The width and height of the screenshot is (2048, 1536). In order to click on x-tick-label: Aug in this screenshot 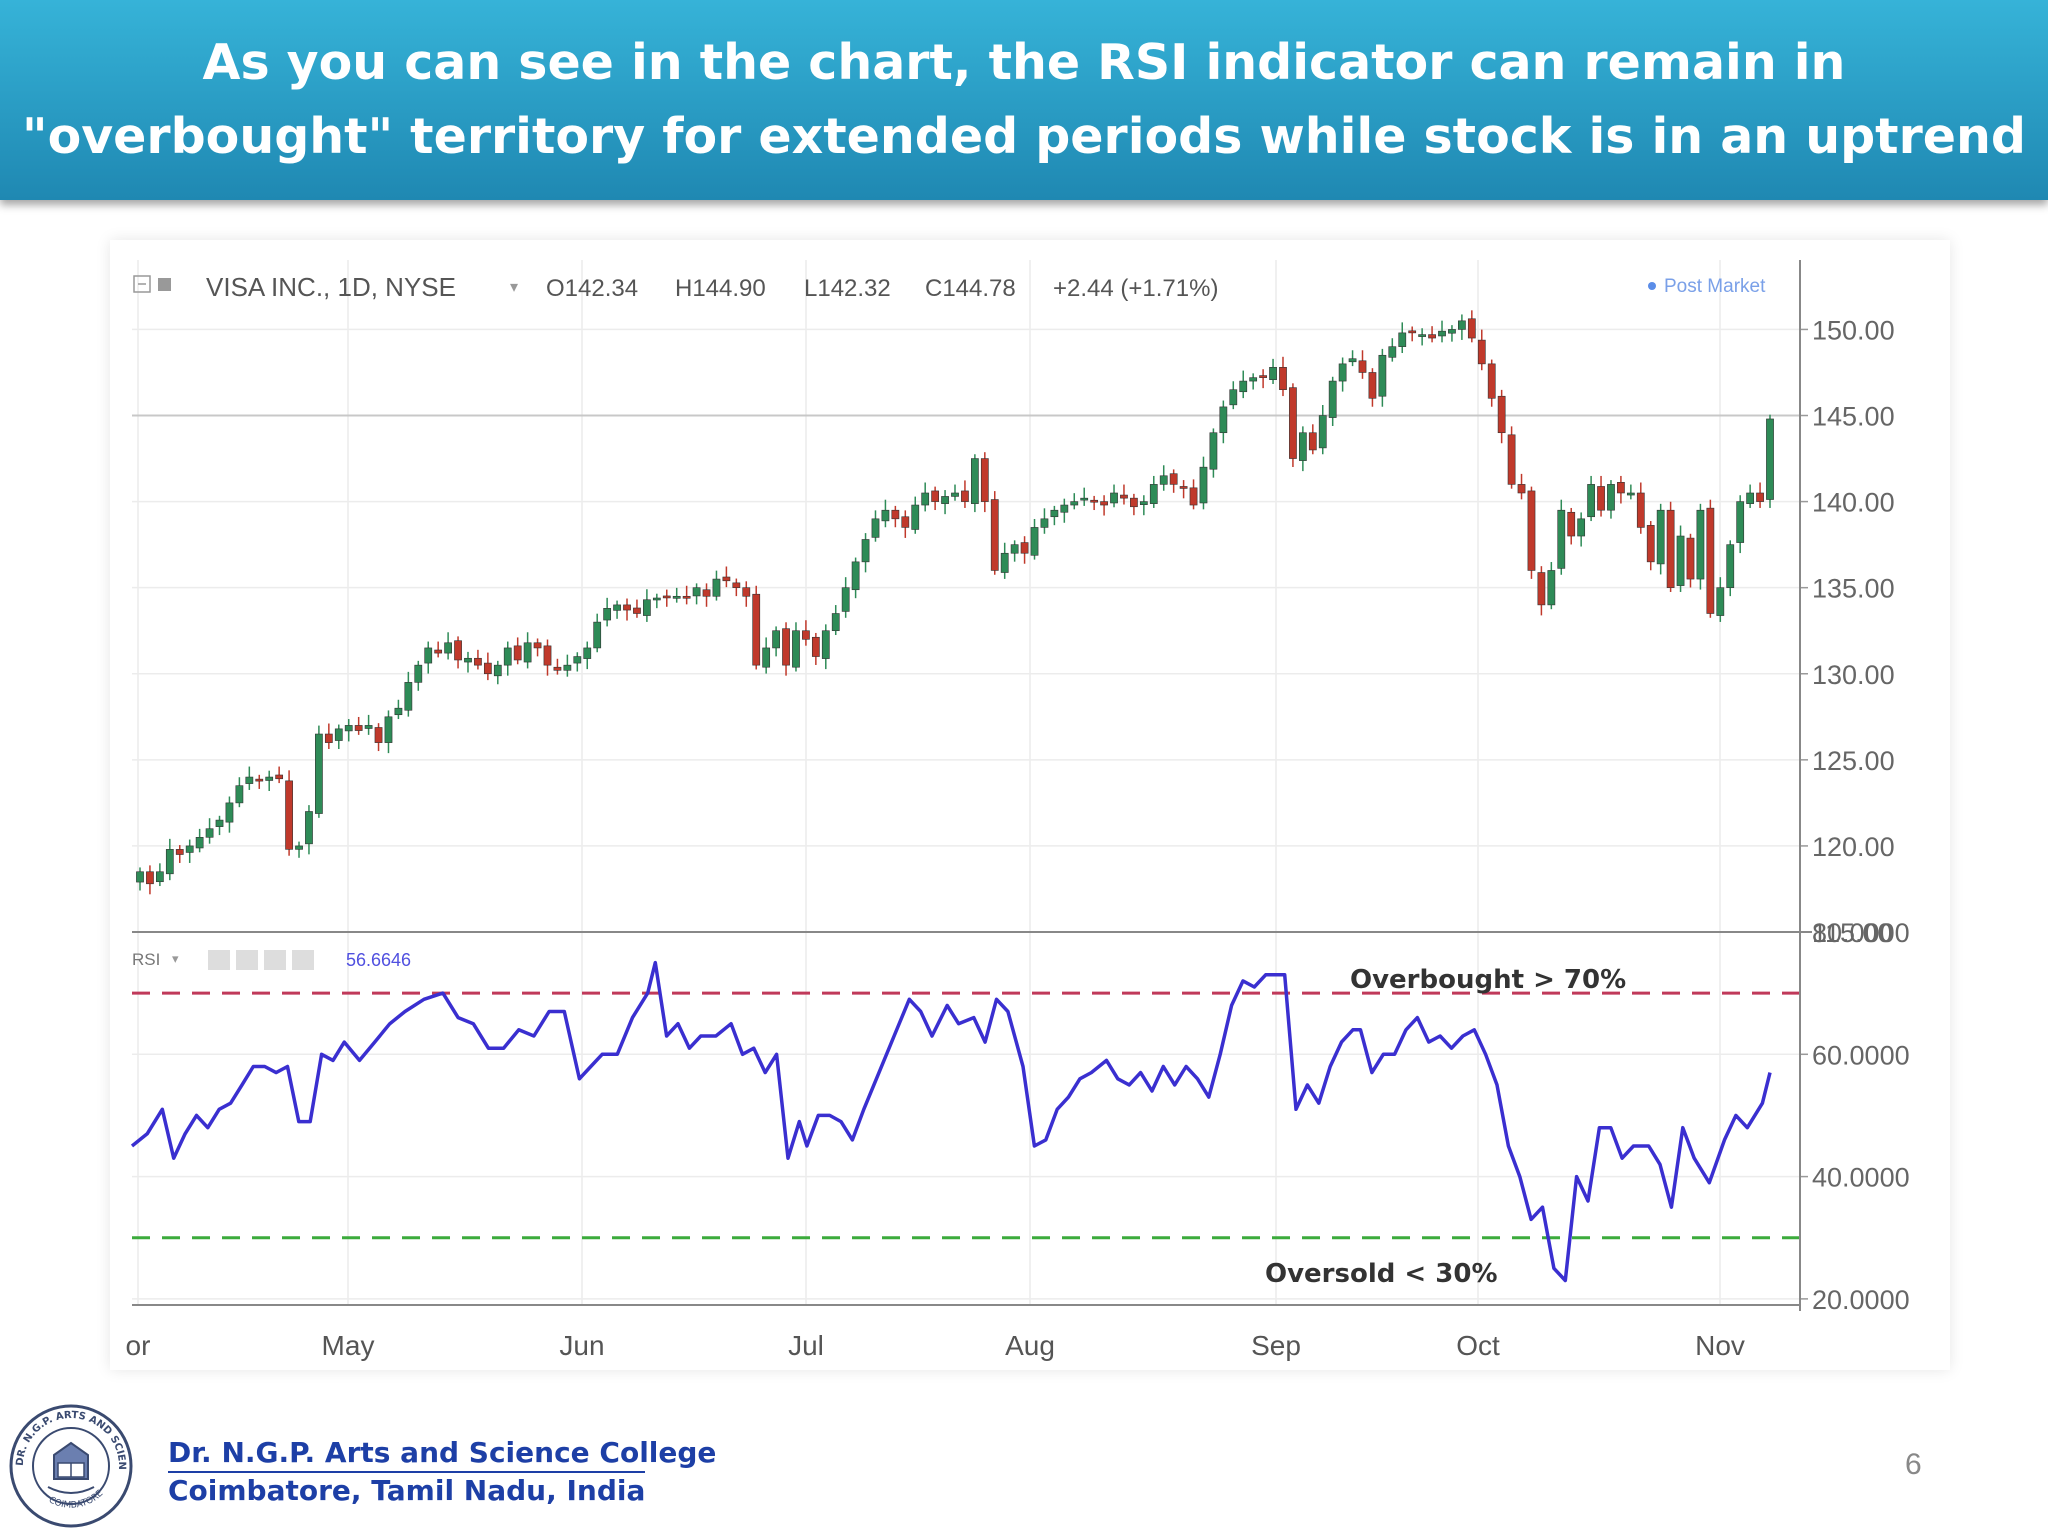, I will do `click(1030, 1345)`.